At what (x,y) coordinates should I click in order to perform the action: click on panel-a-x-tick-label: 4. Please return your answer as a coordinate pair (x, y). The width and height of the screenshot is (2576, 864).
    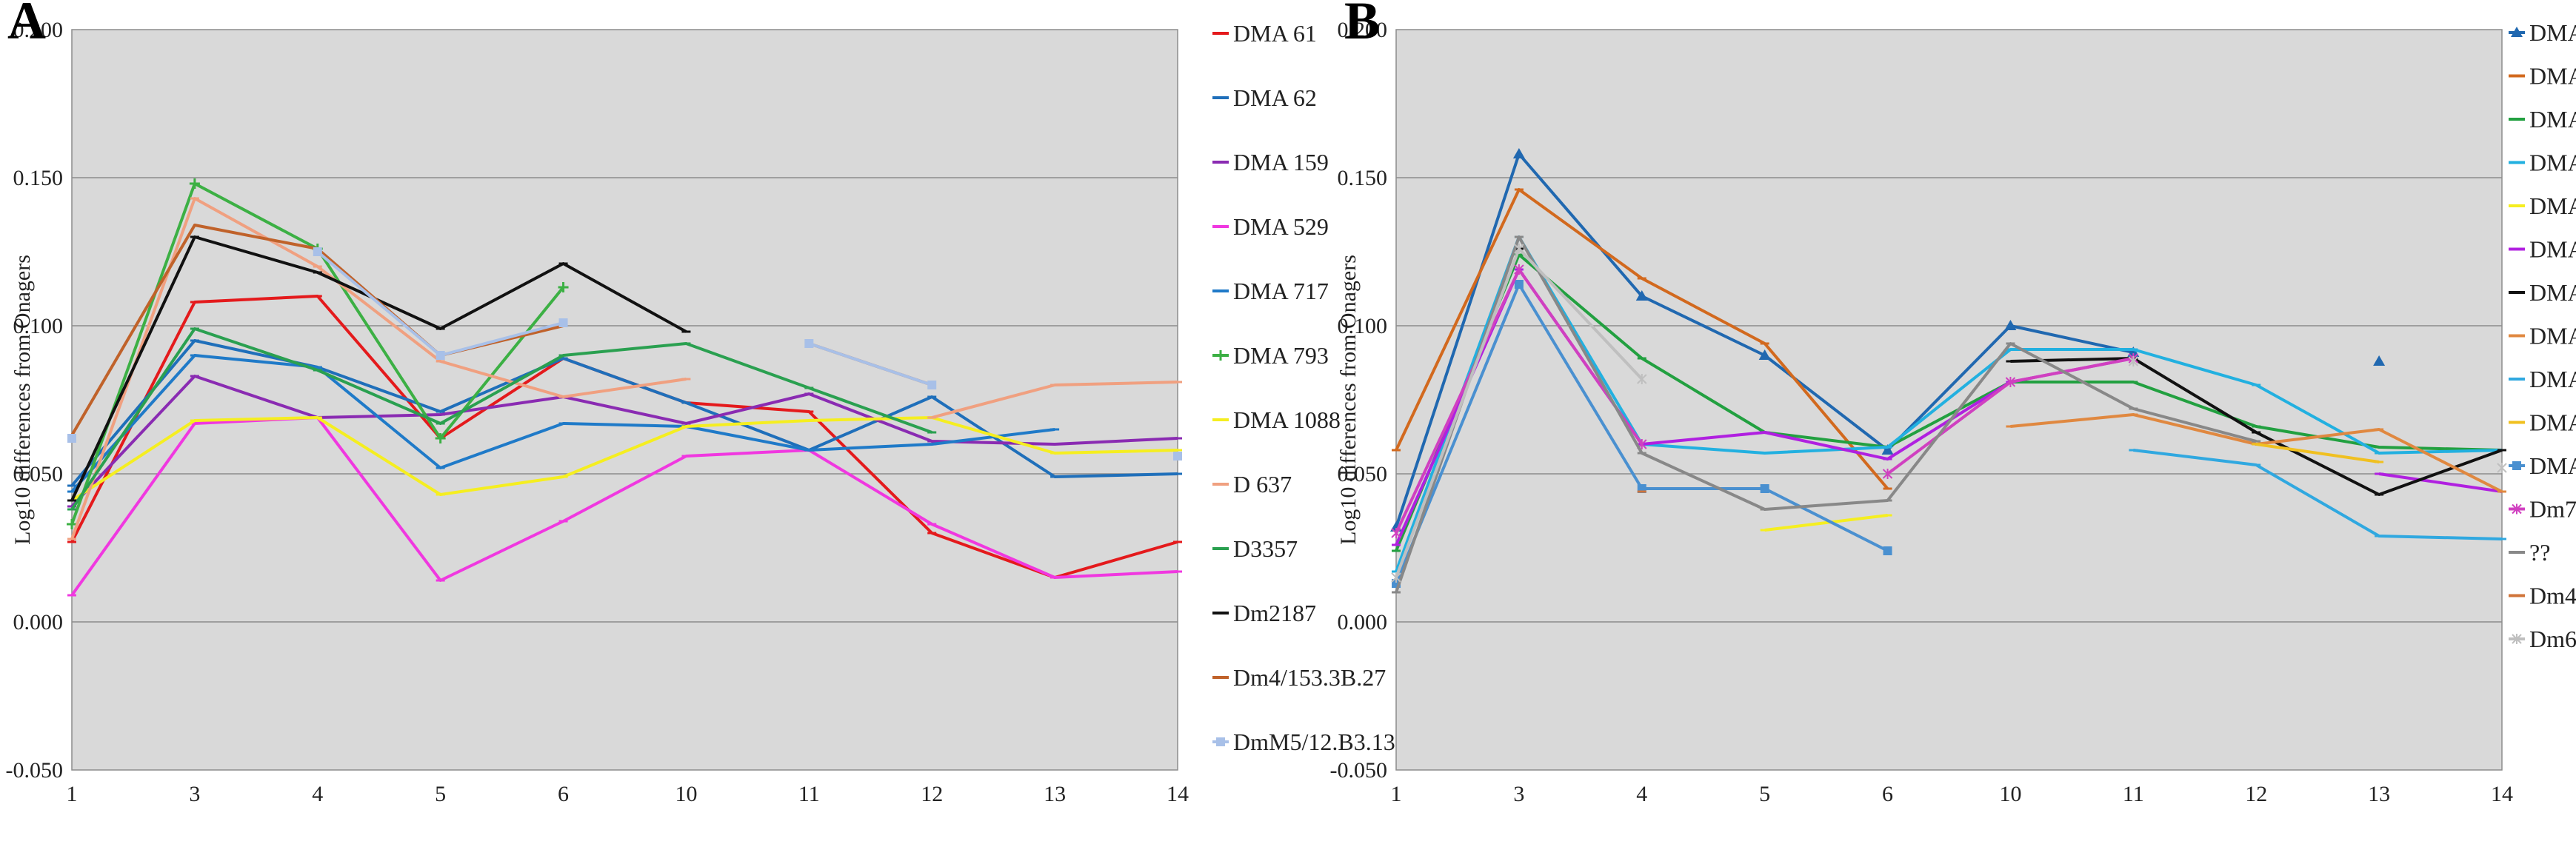
    Looking at the image, I should click on (317, 794).